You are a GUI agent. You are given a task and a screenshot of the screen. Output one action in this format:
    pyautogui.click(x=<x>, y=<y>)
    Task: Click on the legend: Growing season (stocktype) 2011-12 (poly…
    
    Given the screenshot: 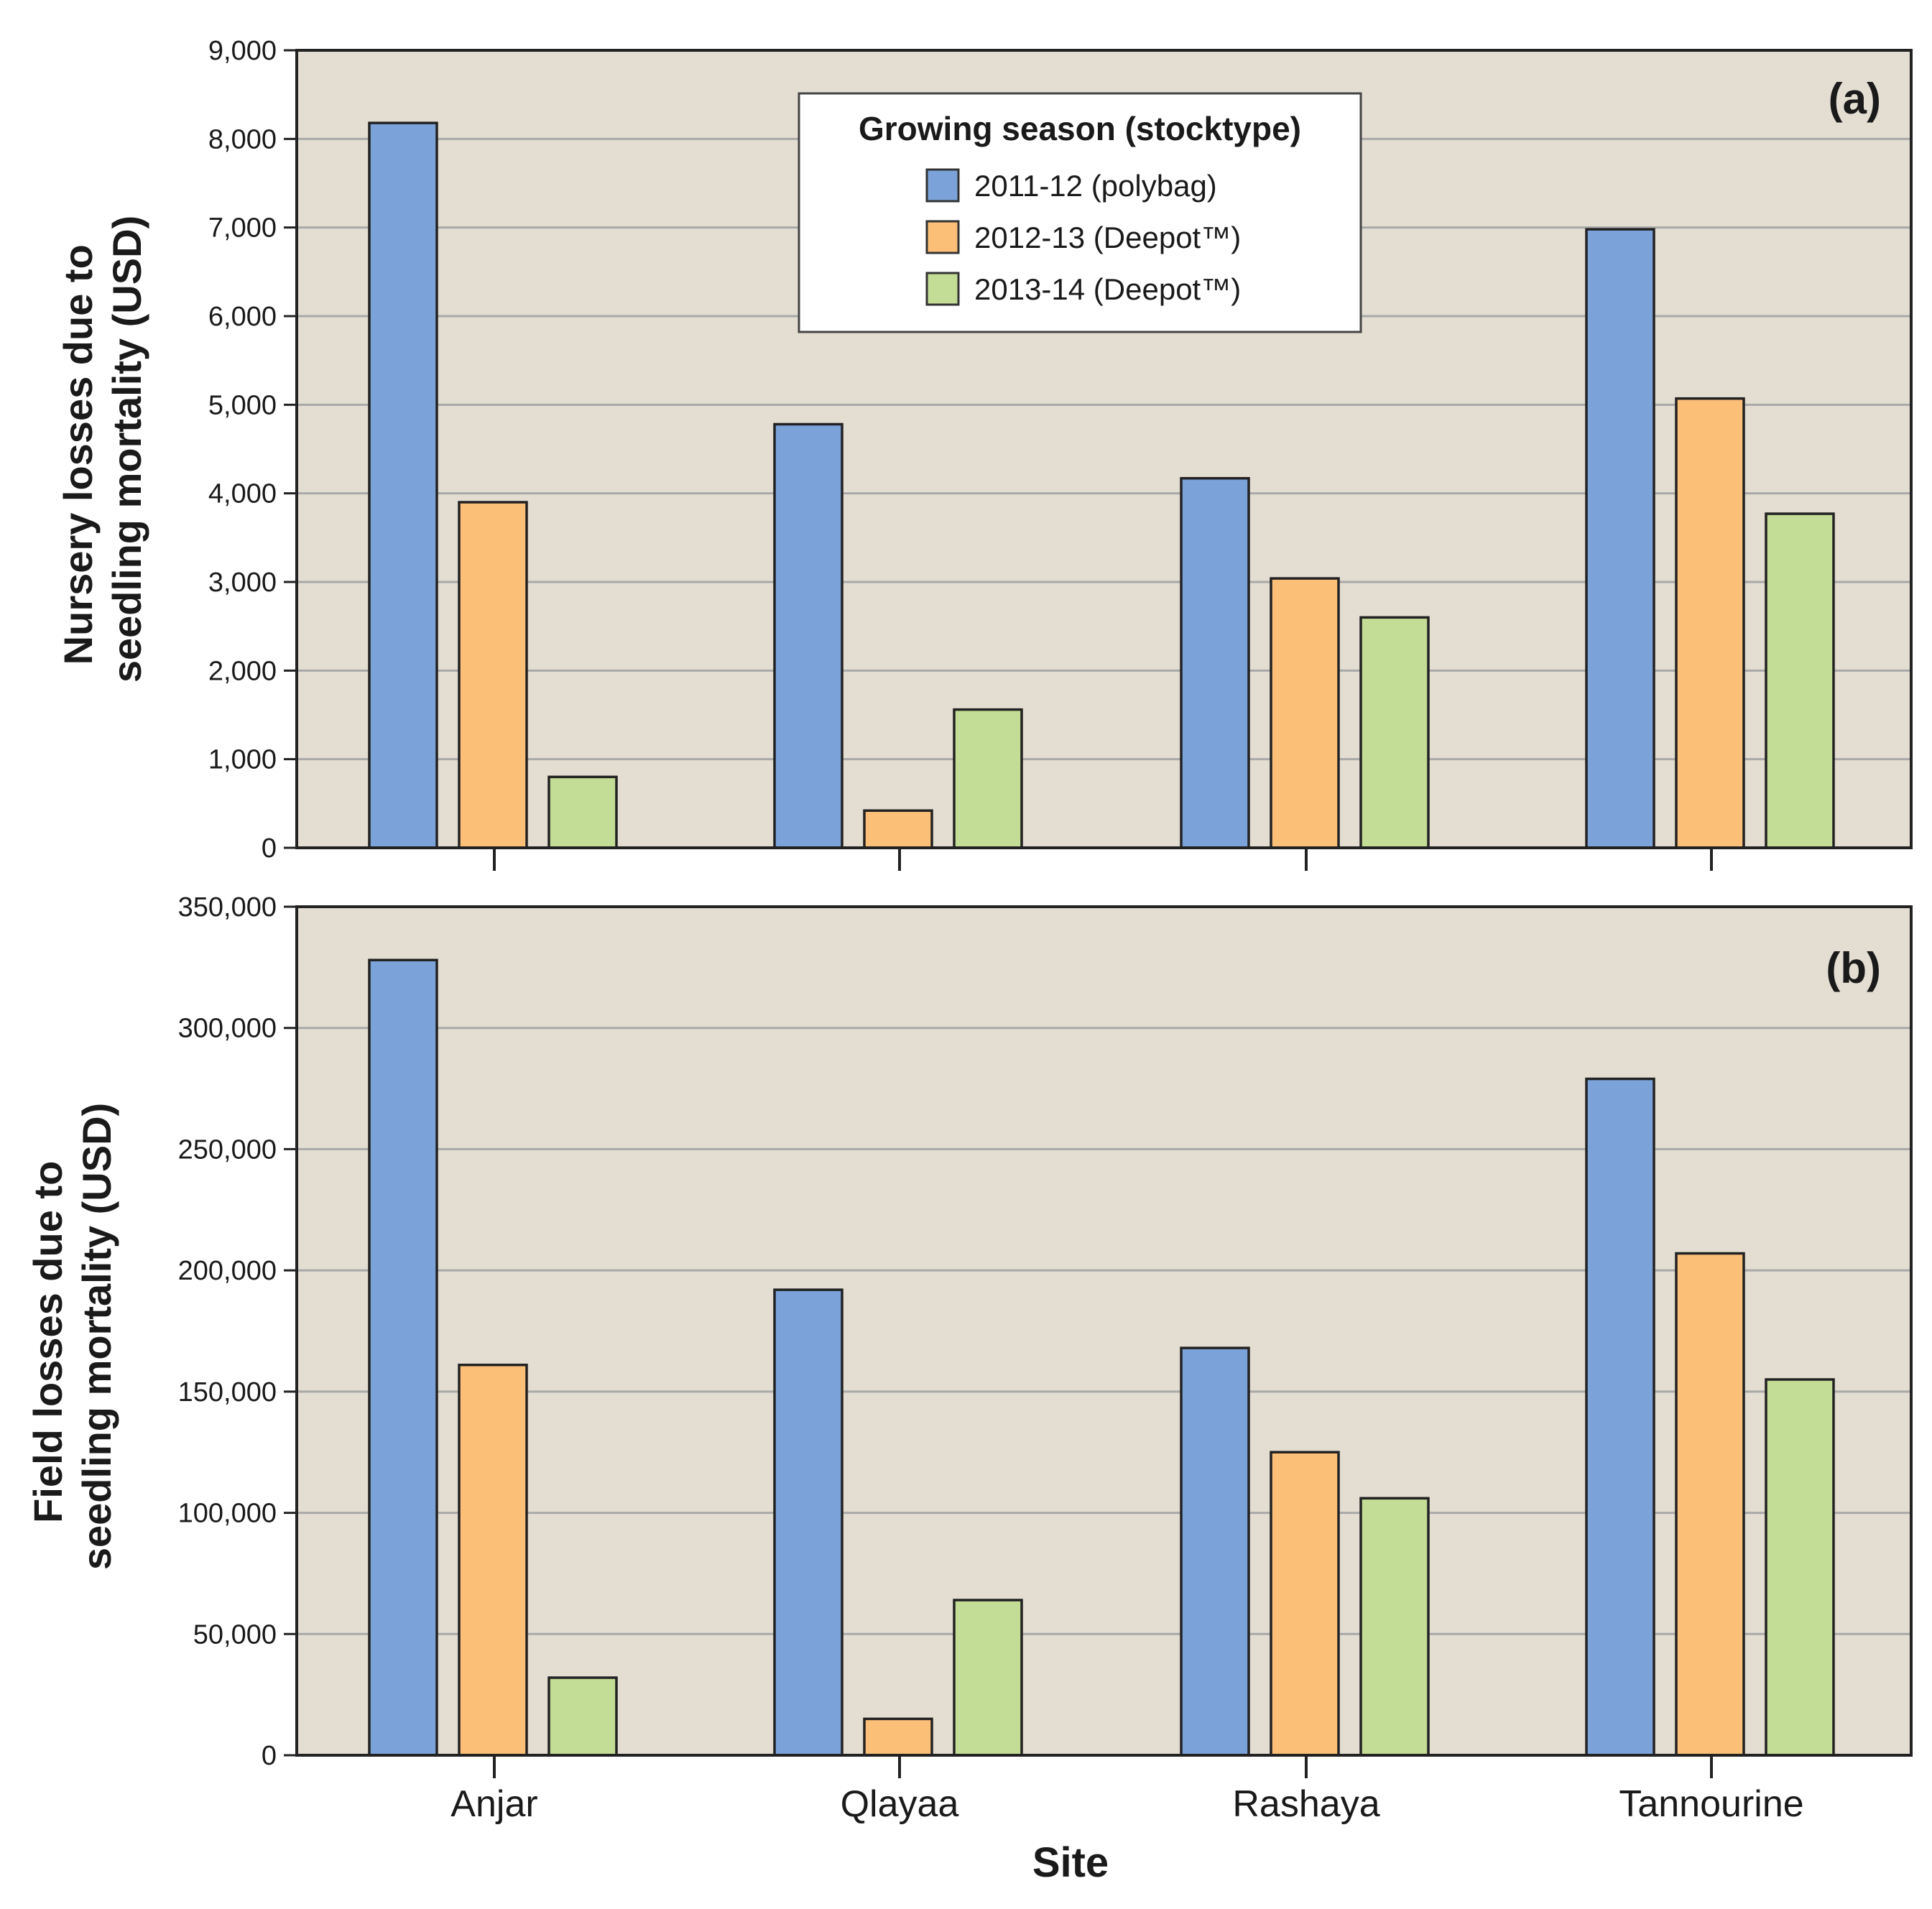 What is the action you would take?
    pyautogui.click(x=1080, y=212)
    